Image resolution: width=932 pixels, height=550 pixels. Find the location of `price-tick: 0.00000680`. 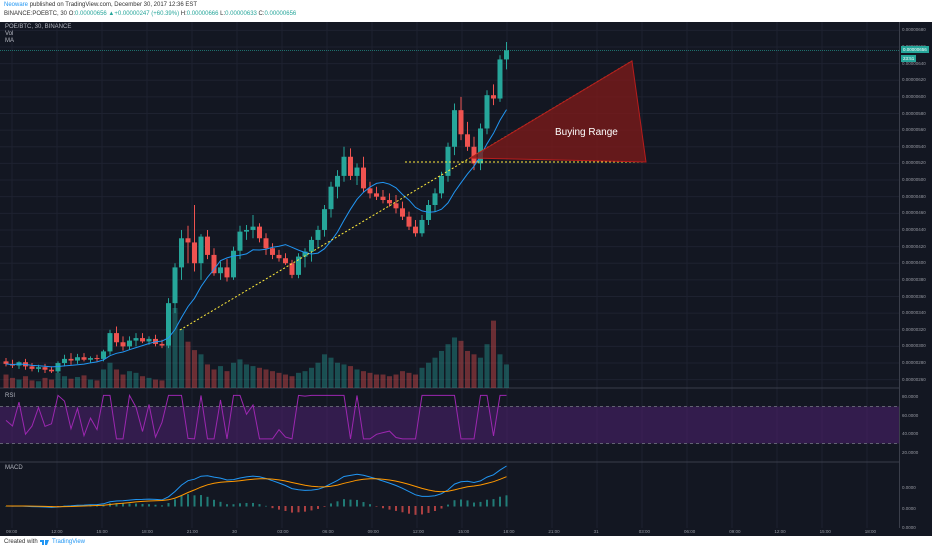

price-tick: 0.00000680 is located at coordinates (914, 30).